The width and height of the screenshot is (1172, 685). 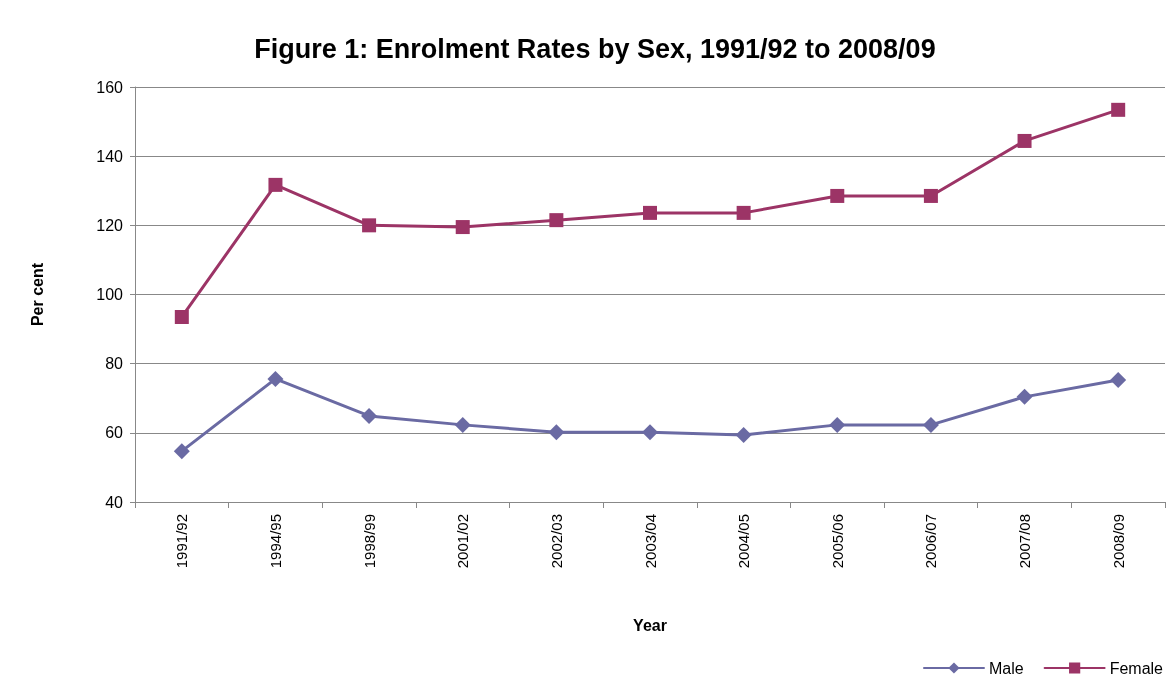 What do you see at coordinates (275, 541) in the screenshot?
I see `x-tick-label: 1994/95` at bounding box center [275, 541].